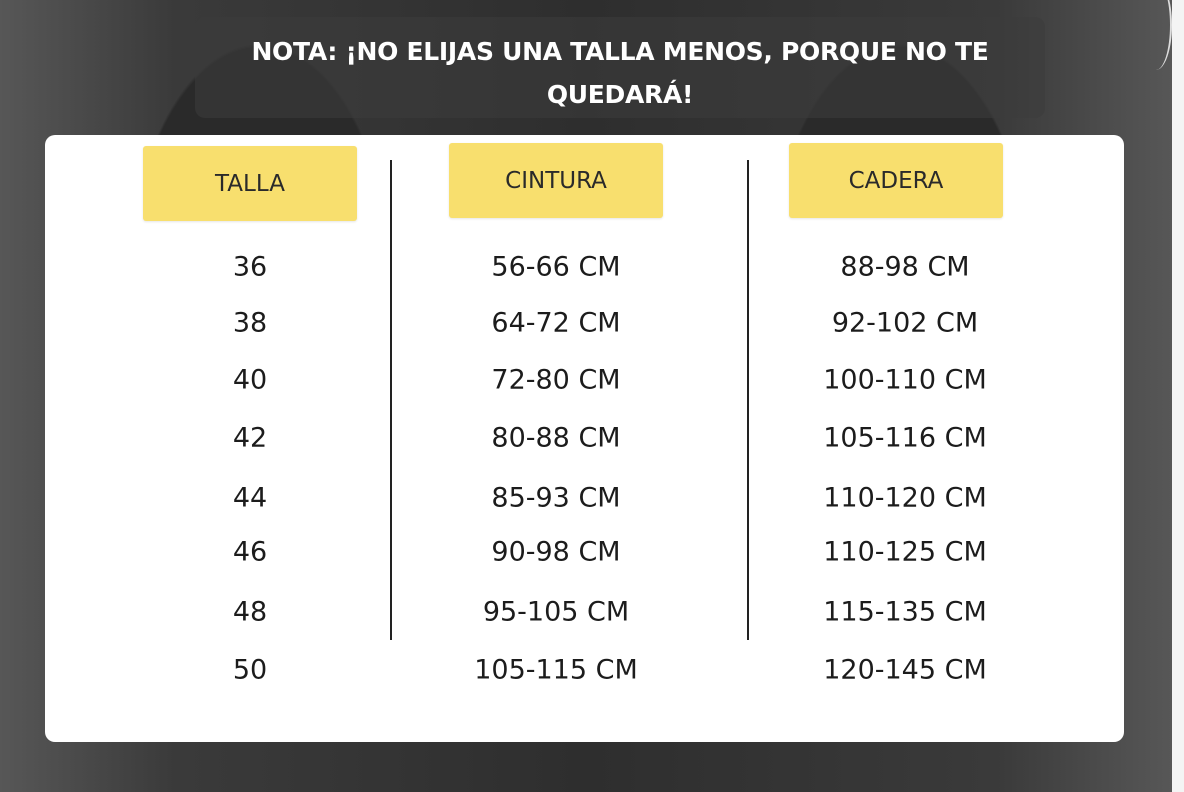 This screenshot has width=1184, height=792. I want to click on cell-talla: 42, so click(250, 438).